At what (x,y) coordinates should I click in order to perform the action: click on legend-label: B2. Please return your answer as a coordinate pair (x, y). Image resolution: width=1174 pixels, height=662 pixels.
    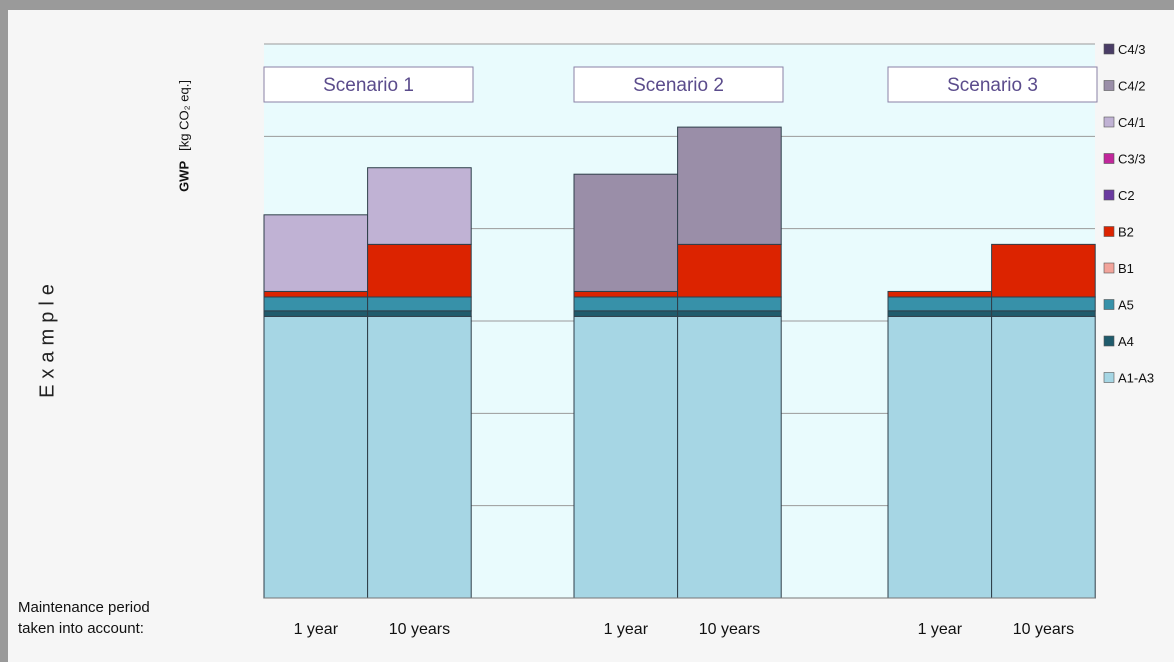
    Looking at the image, I should click on (1126, 232).